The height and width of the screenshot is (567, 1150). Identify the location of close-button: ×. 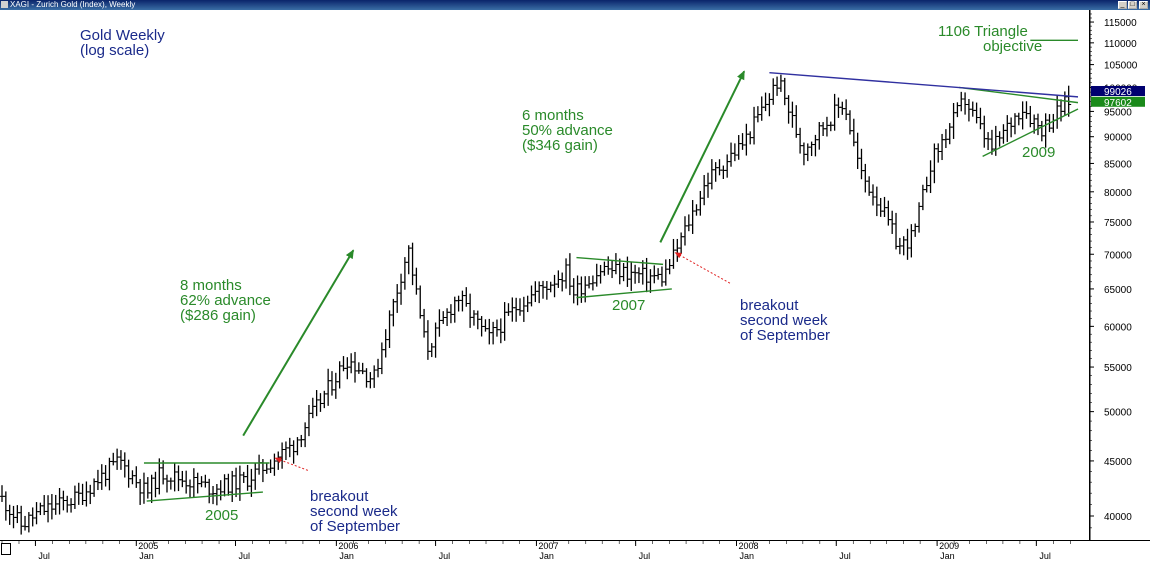
(1143, 5).